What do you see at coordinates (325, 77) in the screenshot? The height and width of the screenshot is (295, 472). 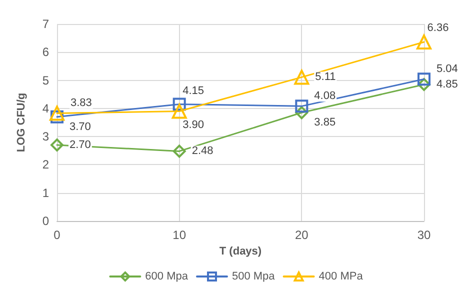 I see `data-label: 5.11` at bounding box center [325, 77].